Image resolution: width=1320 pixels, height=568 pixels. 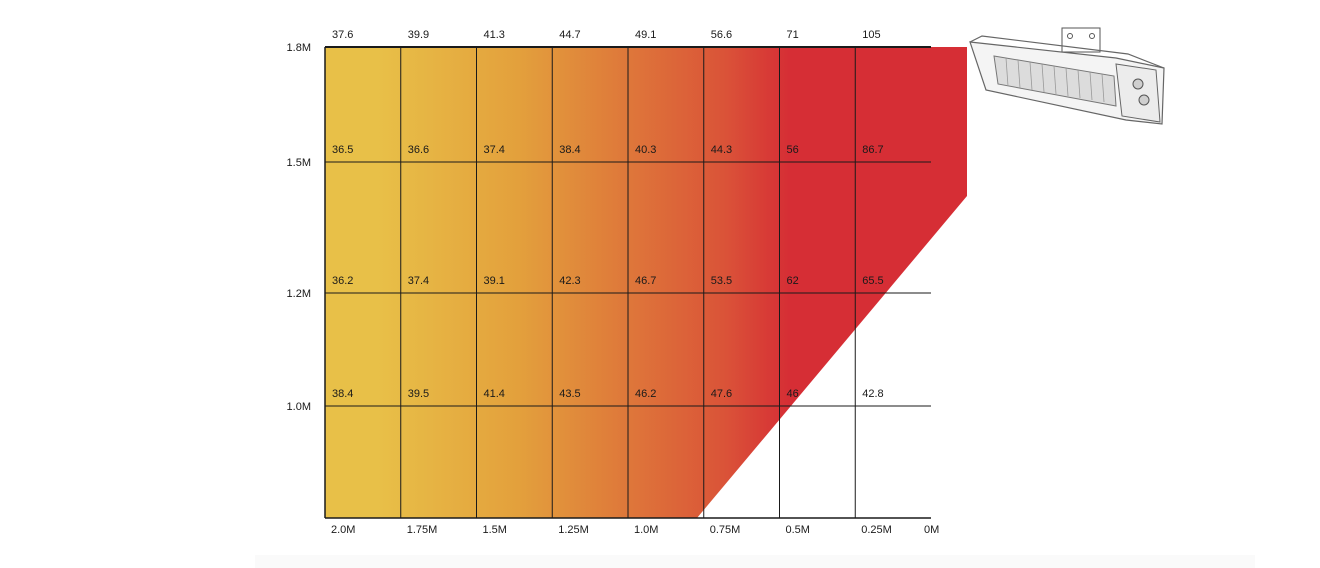 What do you see at coordinates (931, 530) in the screenshot?
I see `x-tick-label: 0M` at bounding box center [931, 530].